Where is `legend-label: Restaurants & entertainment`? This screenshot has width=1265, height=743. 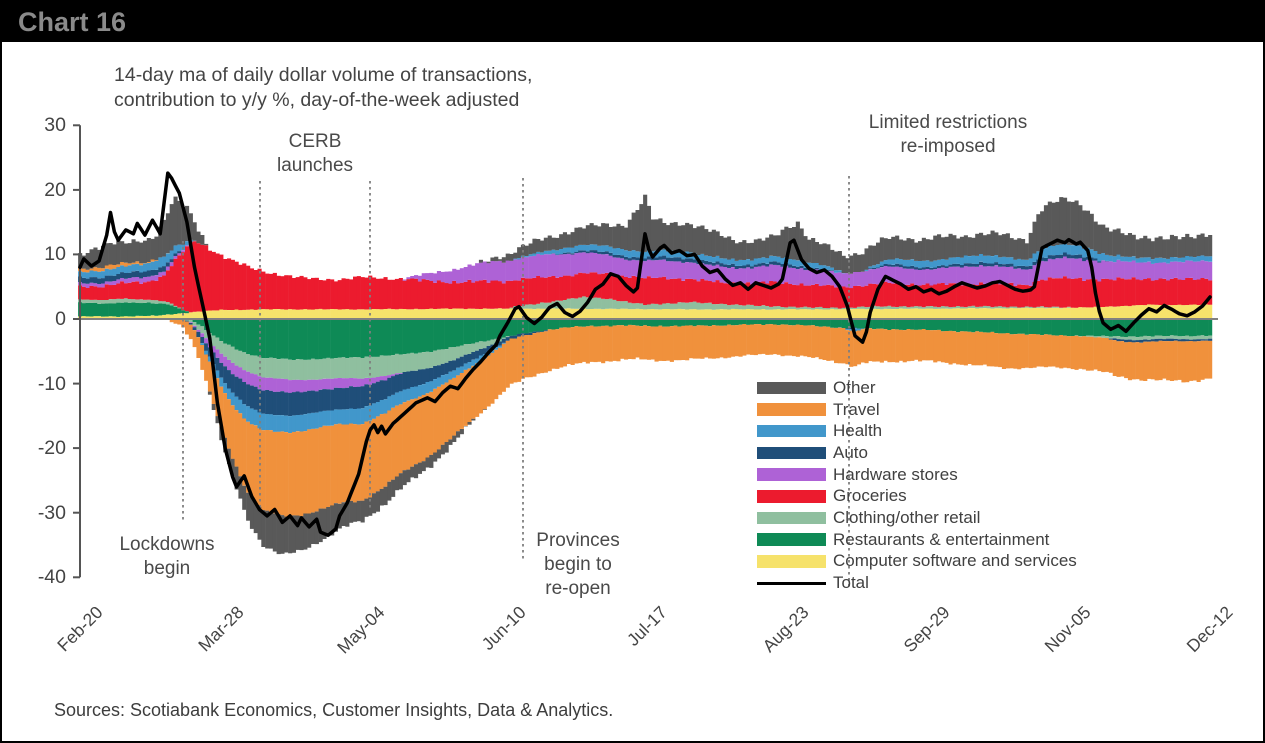 legend-label: Restaurants & entertainment is located at coordinates (941, 539).